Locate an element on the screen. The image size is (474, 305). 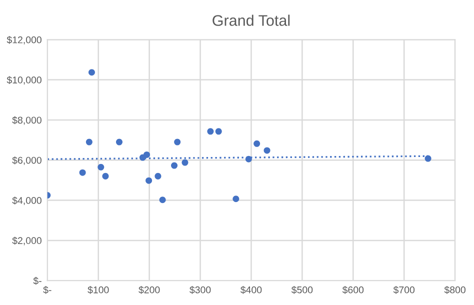
y-tick-label: $12,000 is located at coordinates (24, 40).